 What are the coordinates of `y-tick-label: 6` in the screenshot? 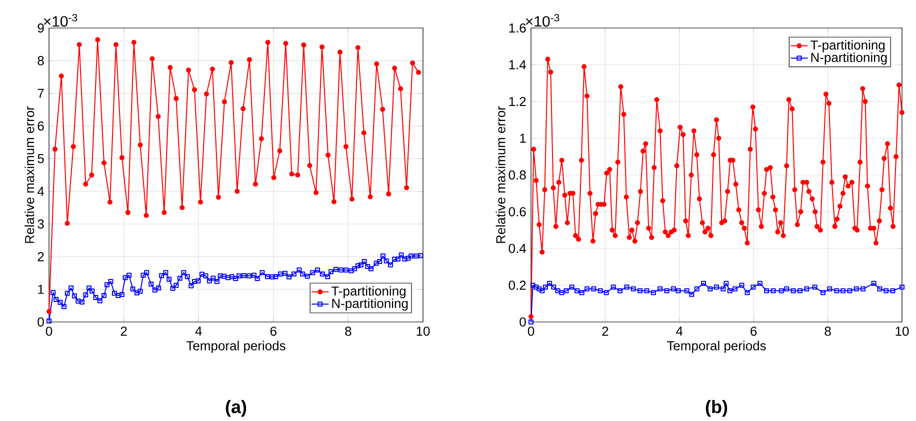 It's located at (41, 126).